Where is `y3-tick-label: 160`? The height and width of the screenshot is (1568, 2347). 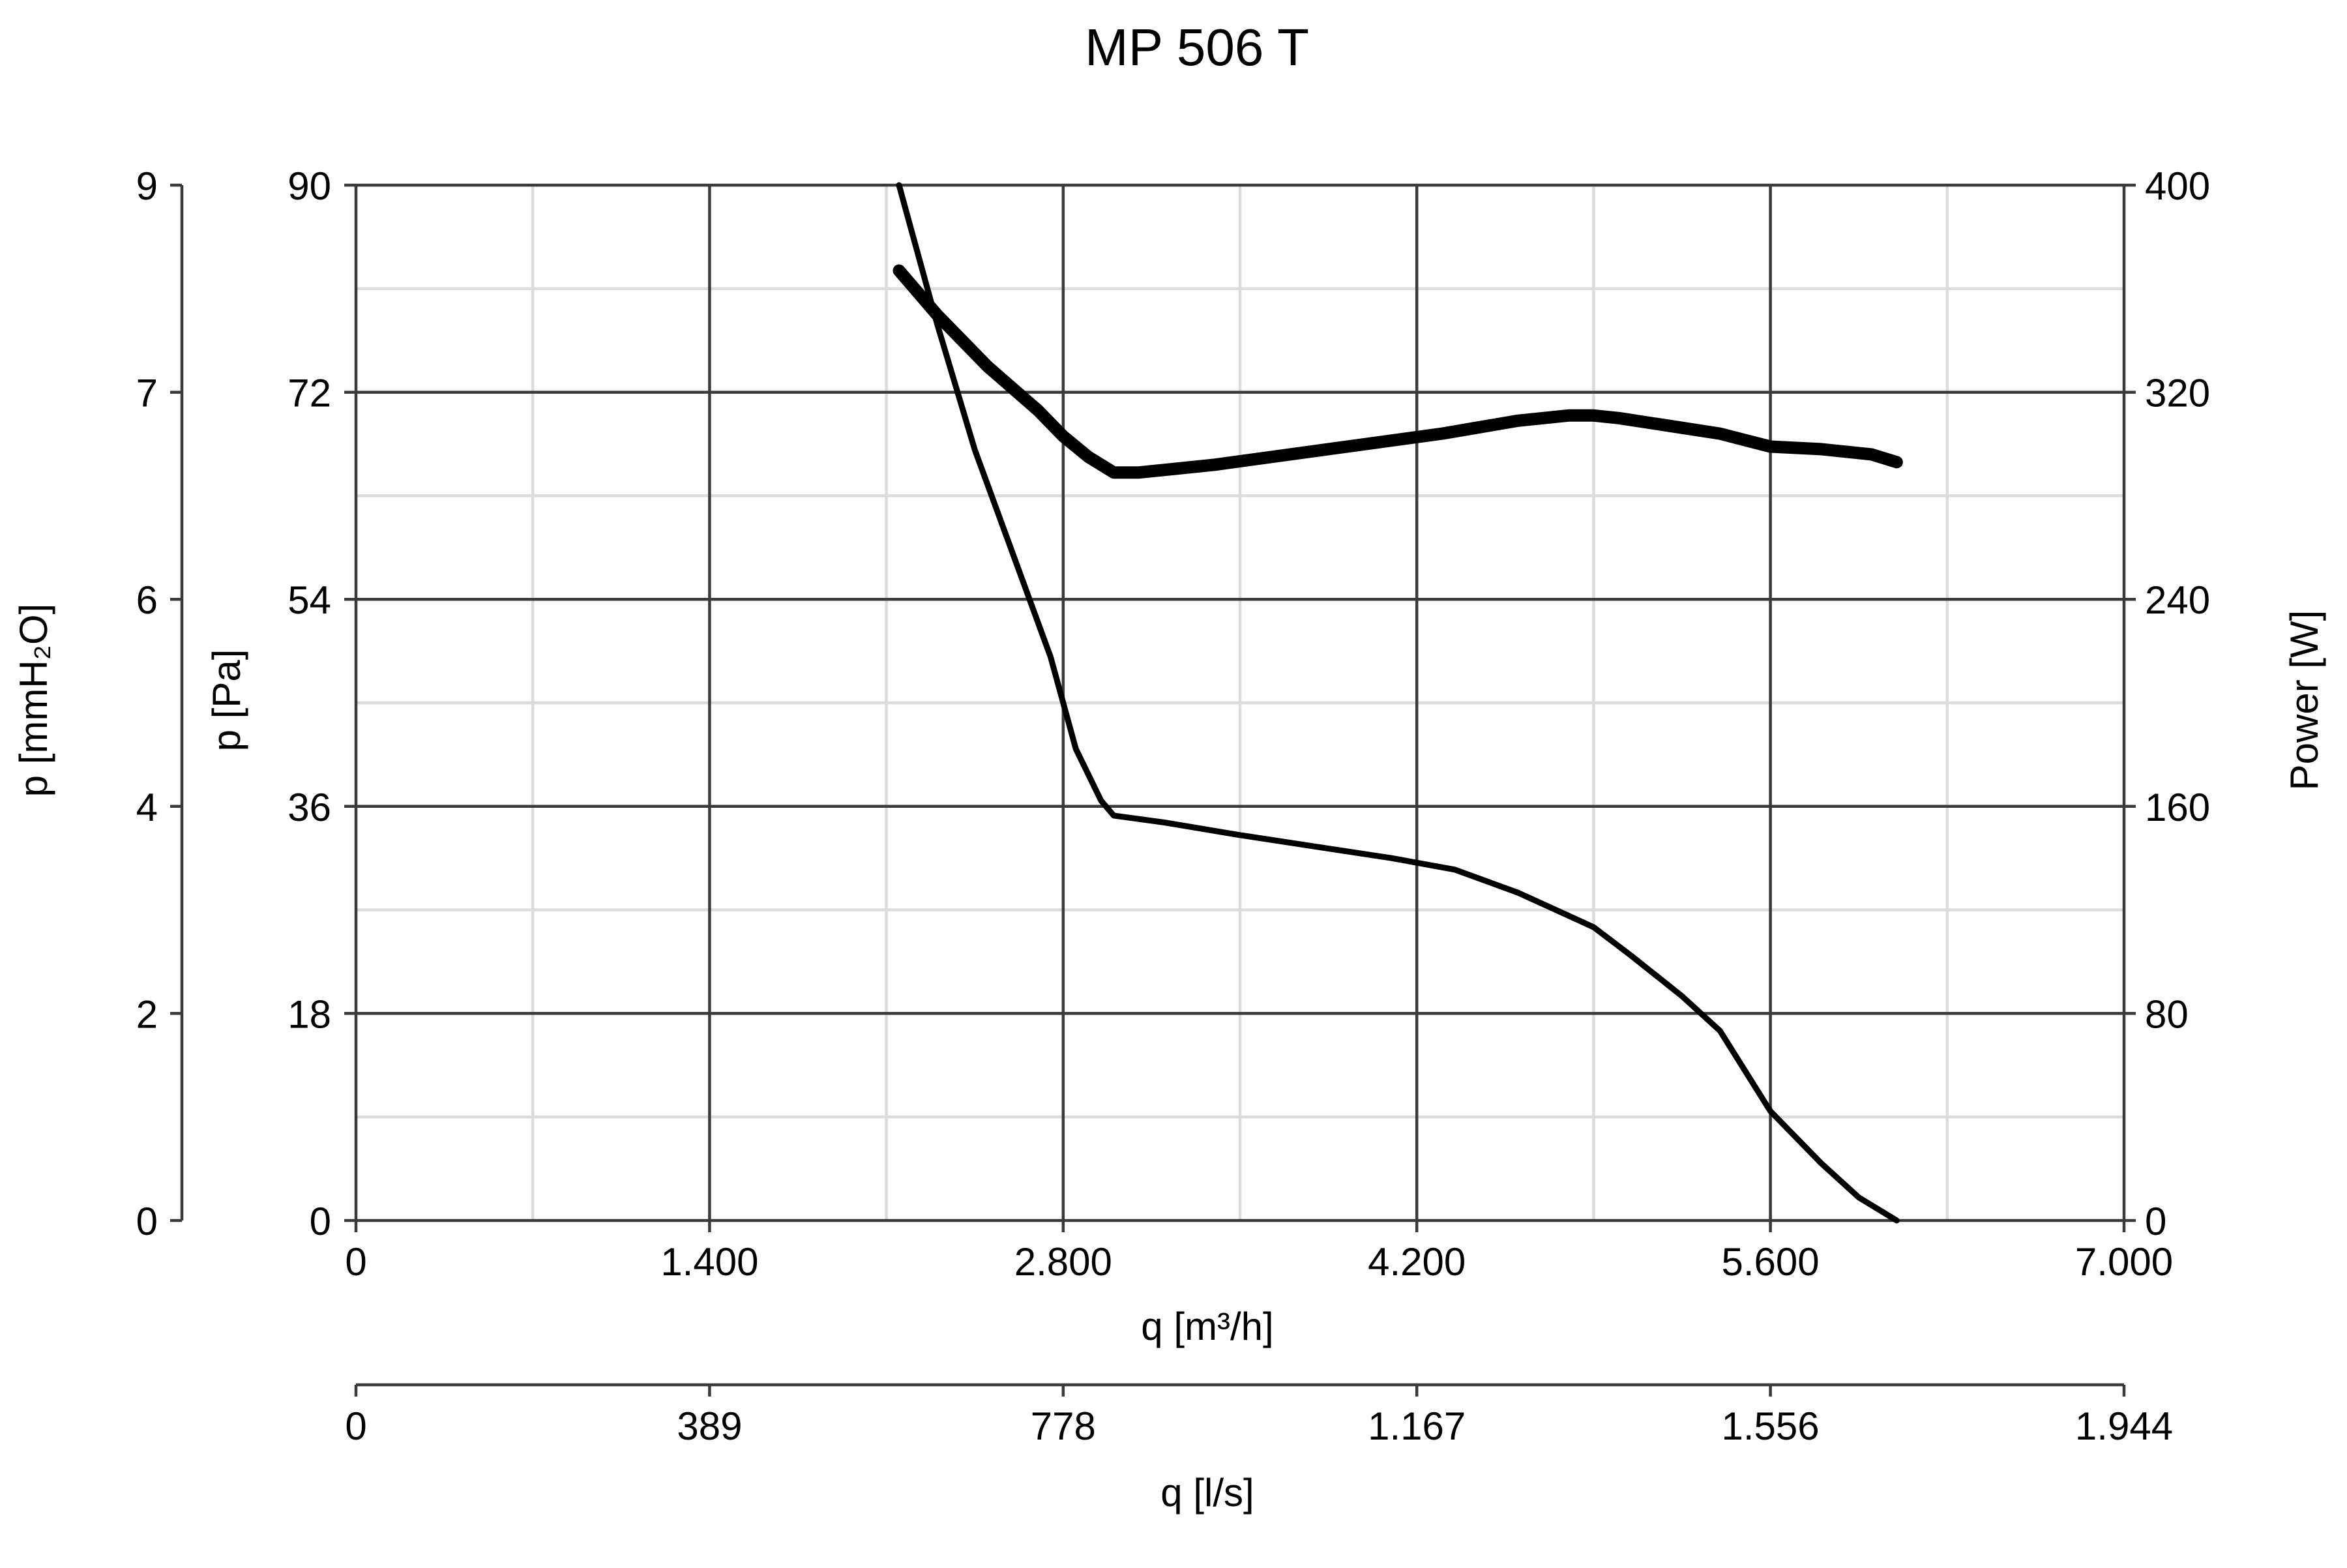
y3-tick-label: 160 is located at coordinates (2177, 807).